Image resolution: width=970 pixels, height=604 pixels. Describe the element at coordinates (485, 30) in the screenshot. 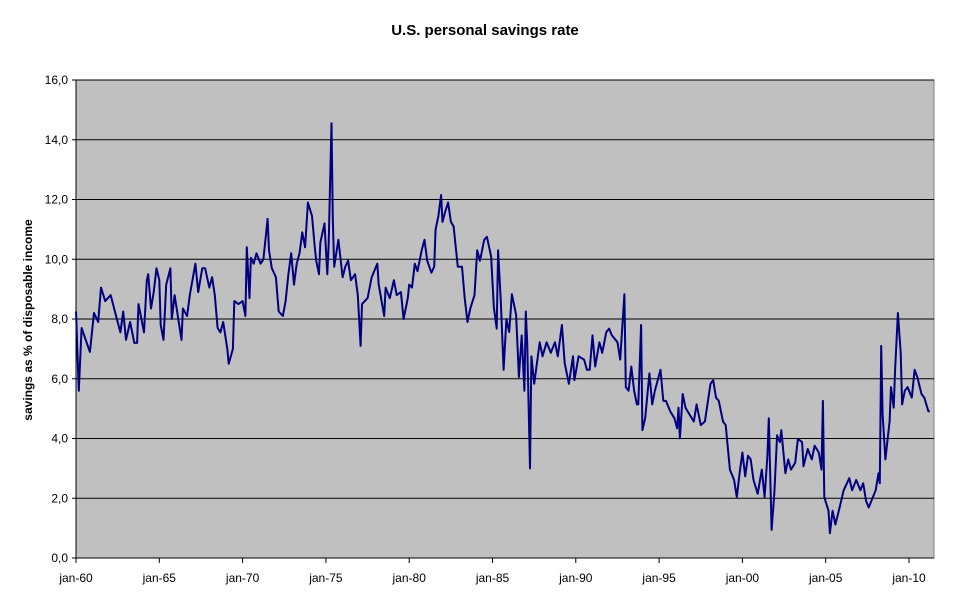

I see `chart-title: U.S. personal savings rate` at that location.